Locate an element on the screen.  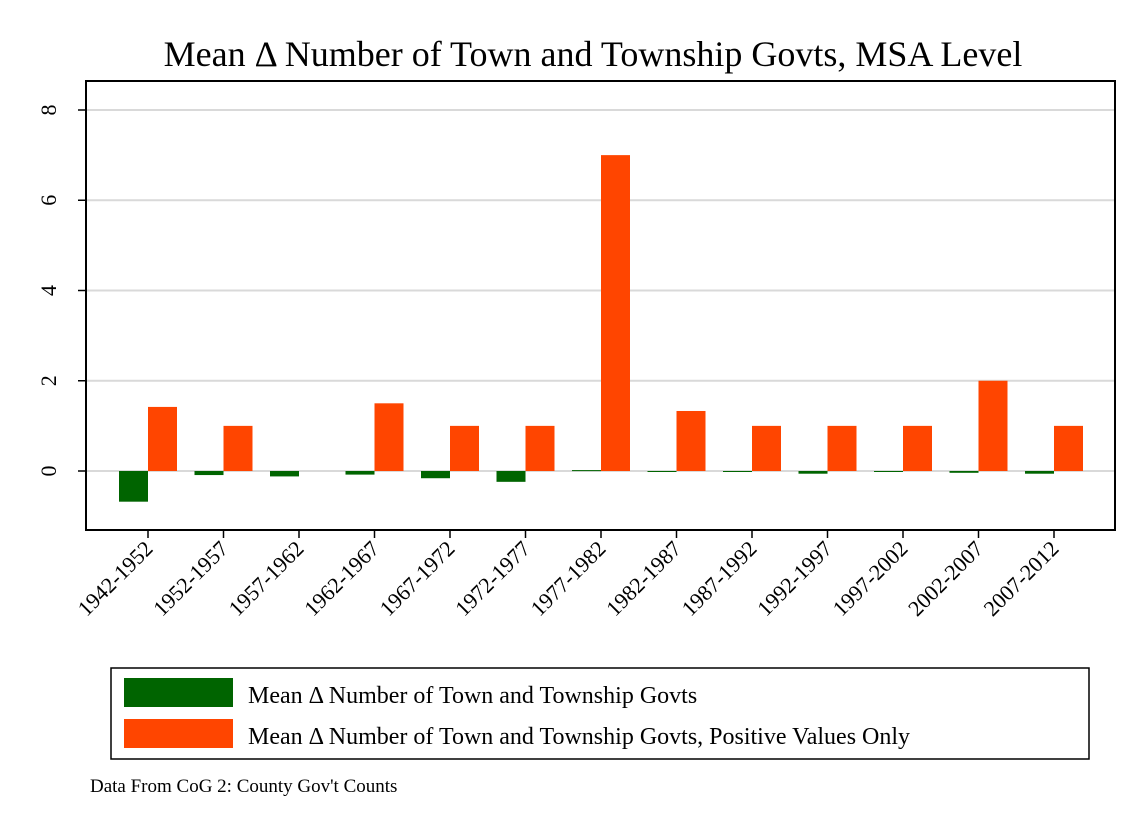
source-note: Data From CoG 2: County Gov't Counts is located at coordinates (243, 786).